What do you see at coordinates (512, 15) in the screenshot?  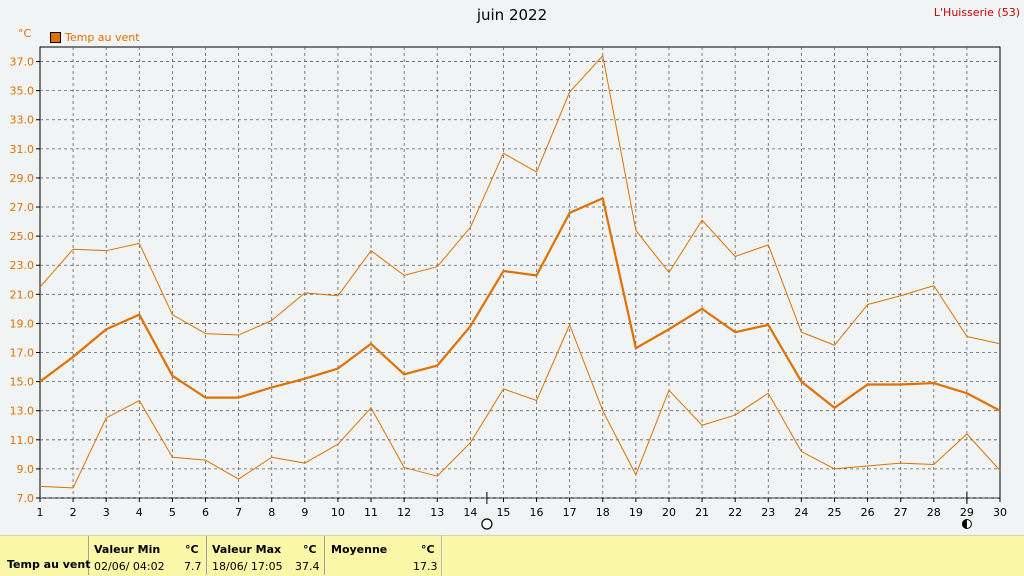 I see `chart-title: juin 2022` at bounding box center [512, 15].